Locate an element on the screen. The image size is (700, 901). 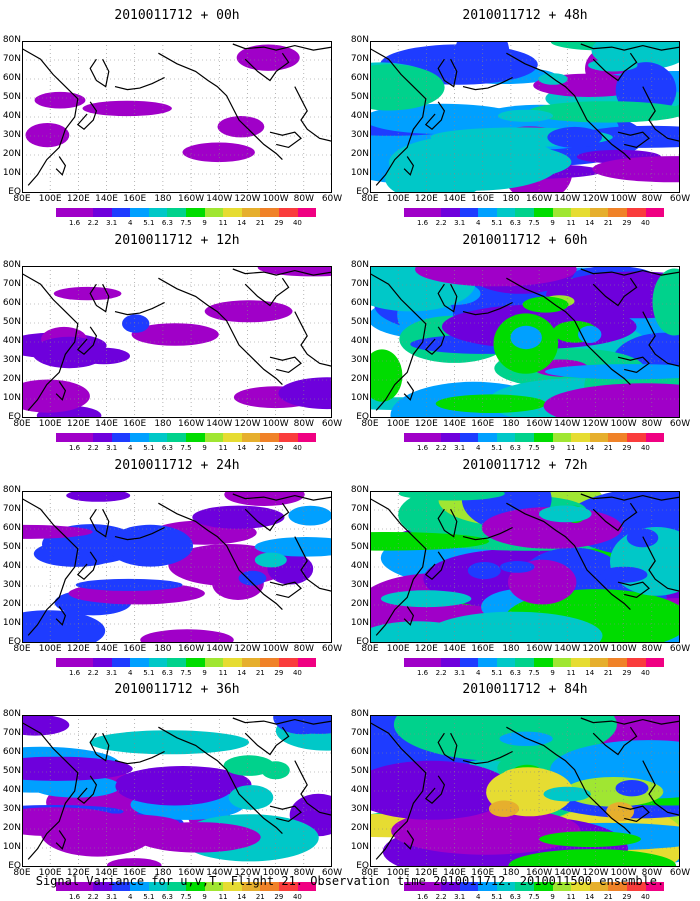
lat-tick-label: EQ is located at coordinates (362, 642).